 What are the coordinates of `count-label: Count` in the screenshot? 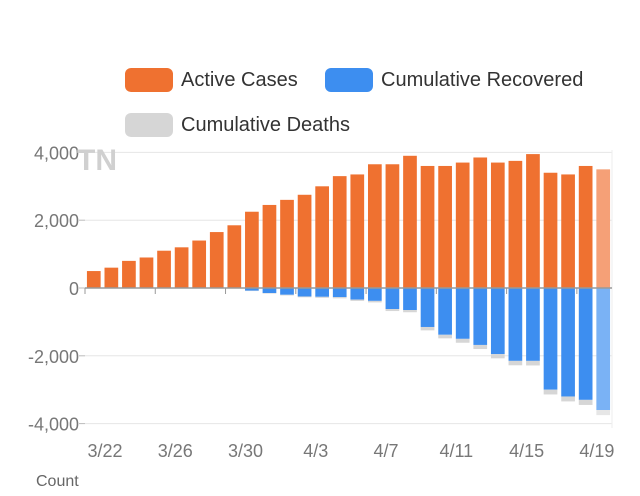 It's located at (57, 481).